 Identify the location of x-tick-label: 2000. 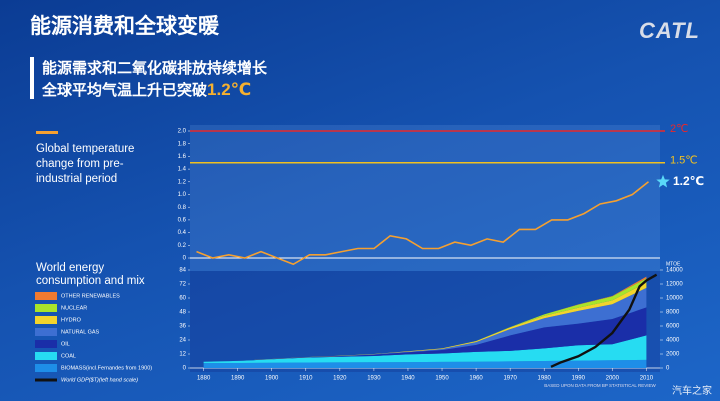
(613, 379).